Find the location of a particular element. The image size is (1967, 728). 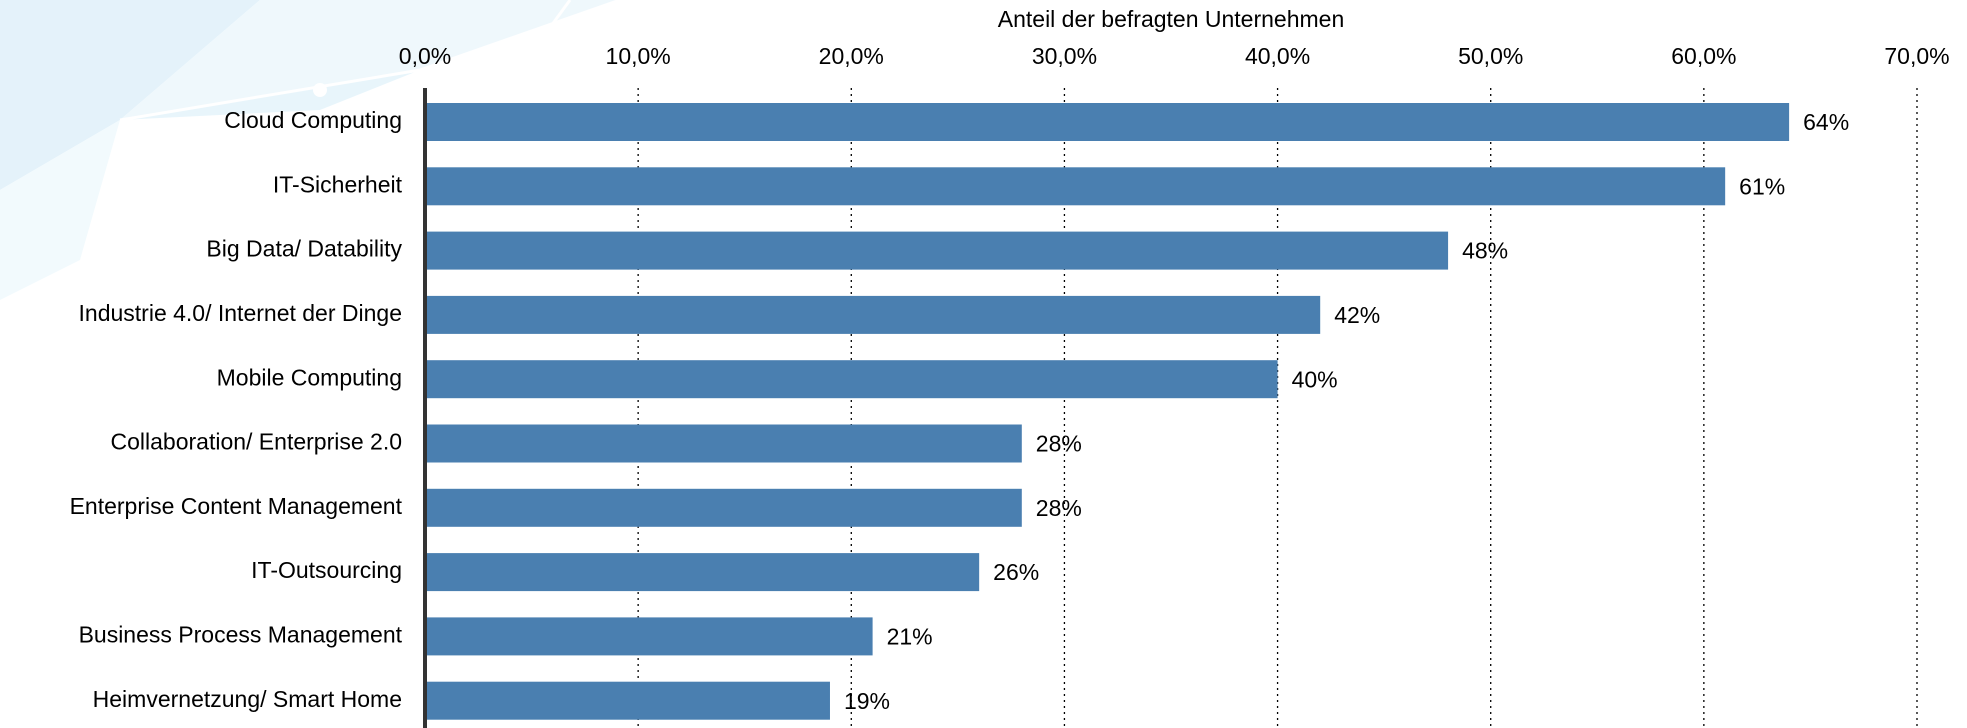

x-tick-label: 20,0% is located at coordinates (851, 56).